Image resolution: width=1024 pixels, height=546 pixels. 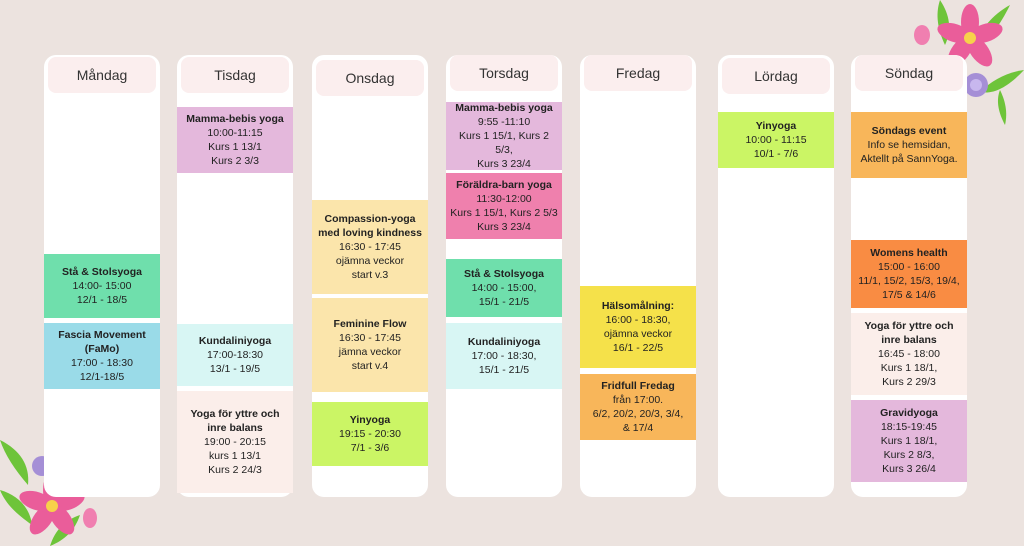 I want to click on event-detail: 17:00 - 18:30,, so click(x=504, y=356).